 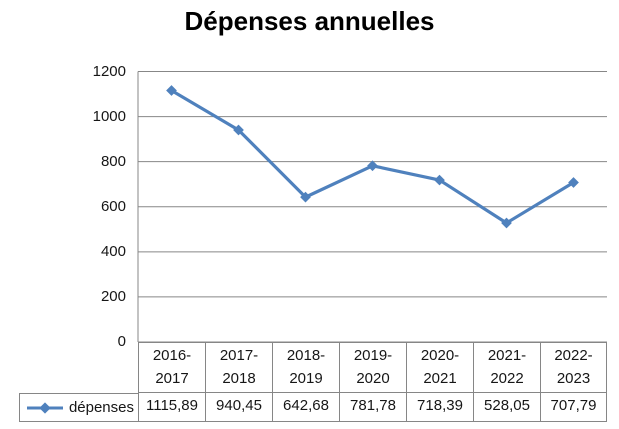 I want to click on y-tick-label: 400, so click(x=113, y=251).